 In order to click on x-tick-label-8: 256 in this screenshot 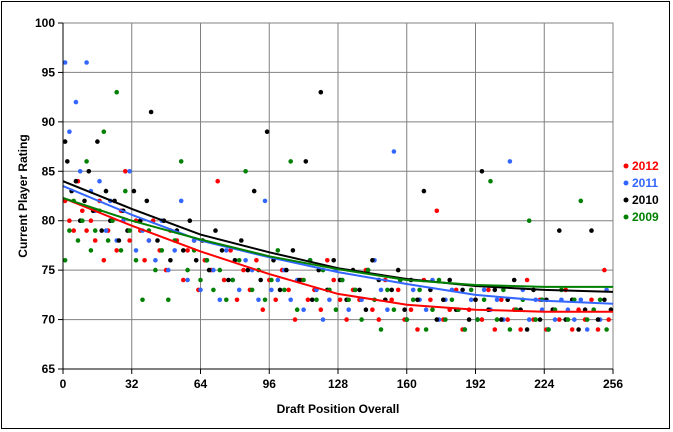, I will do `click(613, 384)`.